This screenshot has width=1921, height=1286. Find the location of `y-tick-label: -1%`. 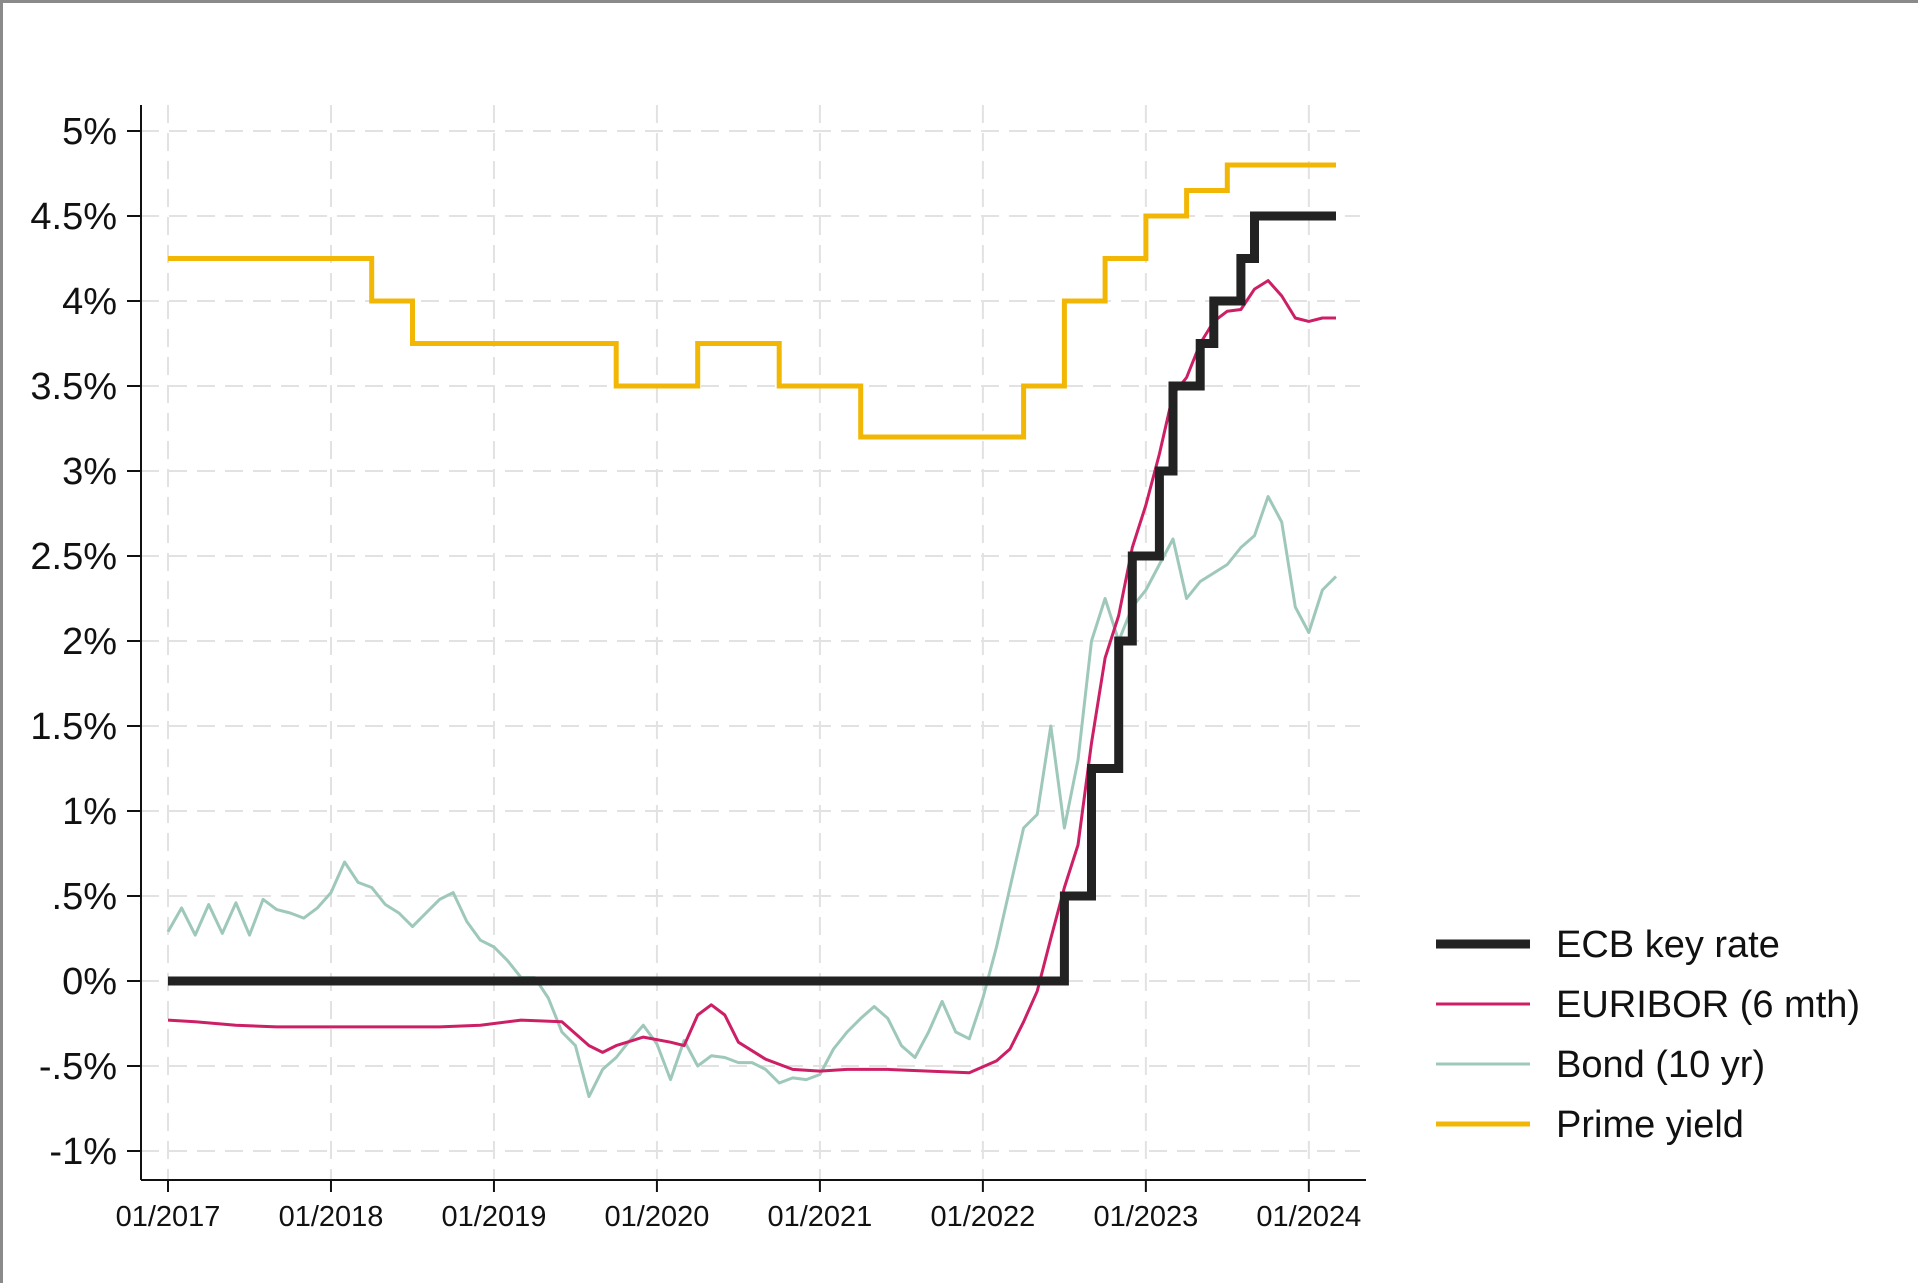

y-tick-label: -1% is located at coordinates (83, 1152).